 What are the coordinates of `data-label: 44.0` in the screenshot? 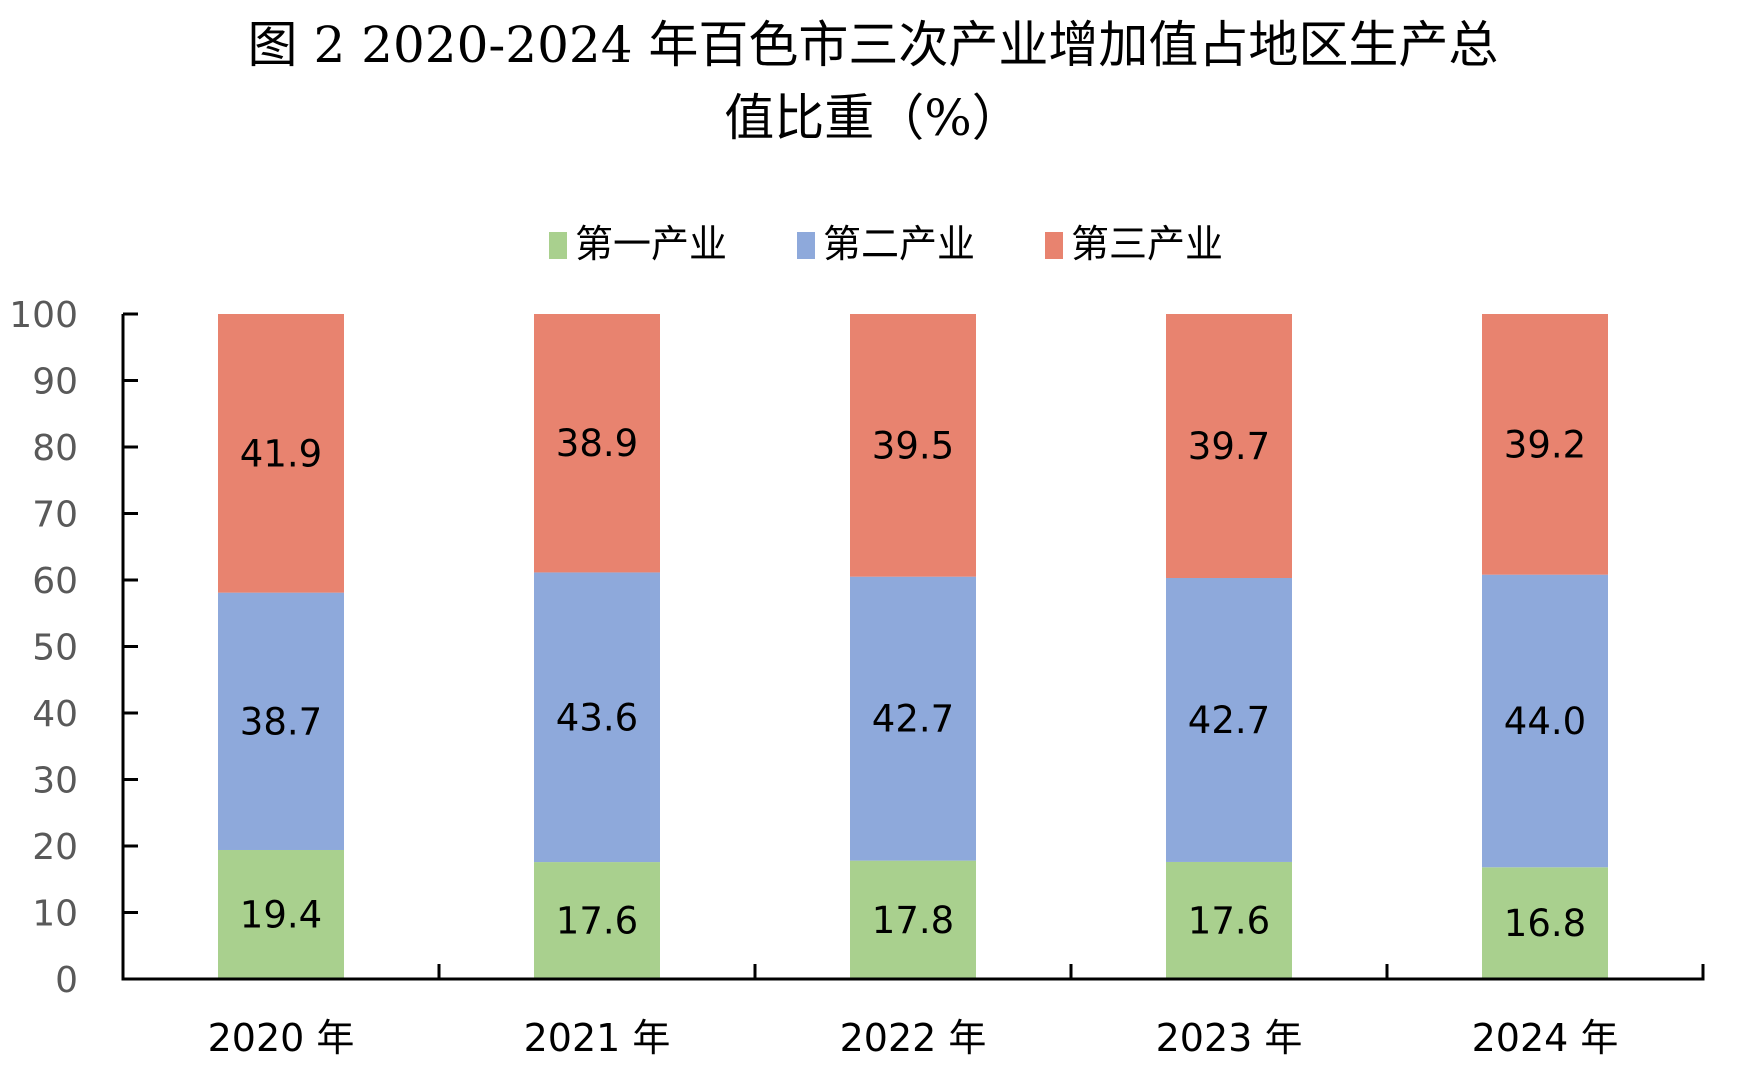 It's located at (1545, 721).